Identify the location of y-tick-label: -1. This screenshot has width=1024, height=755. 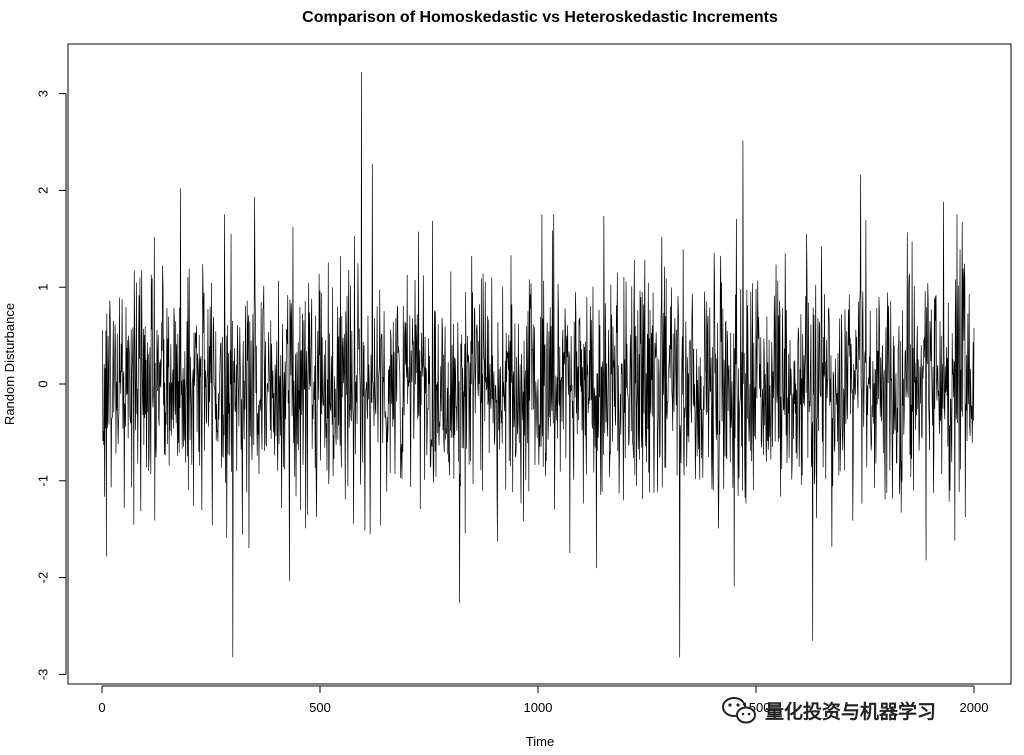
(42, 481).